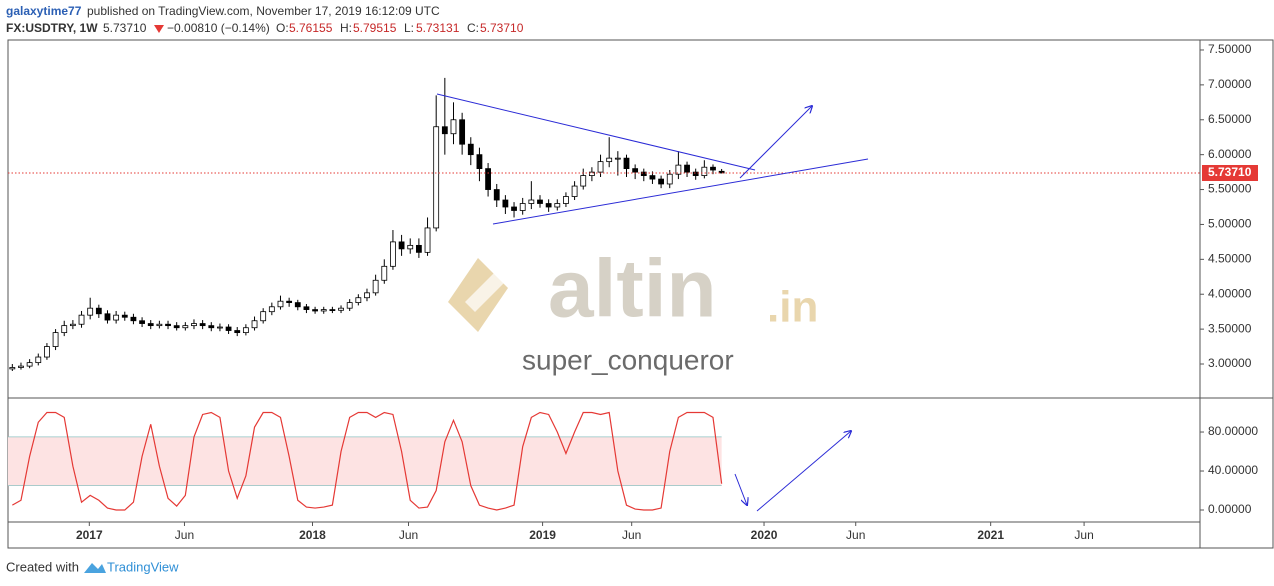 This screenshot has height=586, width=1274. I want to click on footer-created: Created with, so click(42, 566).